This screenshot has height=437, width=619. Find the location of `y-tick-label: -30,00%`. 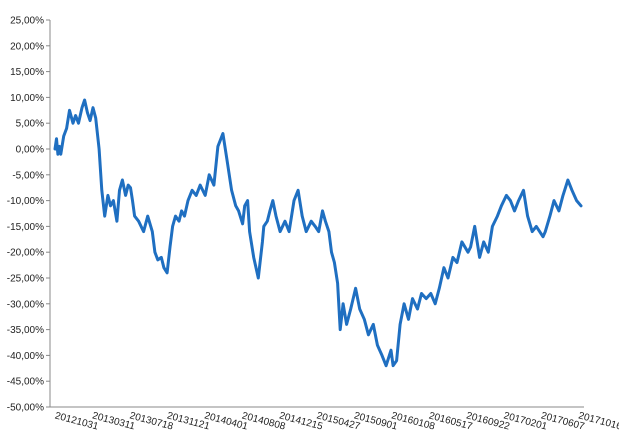

y-tick-label: -30,00% is located at coordinates (25, 304).